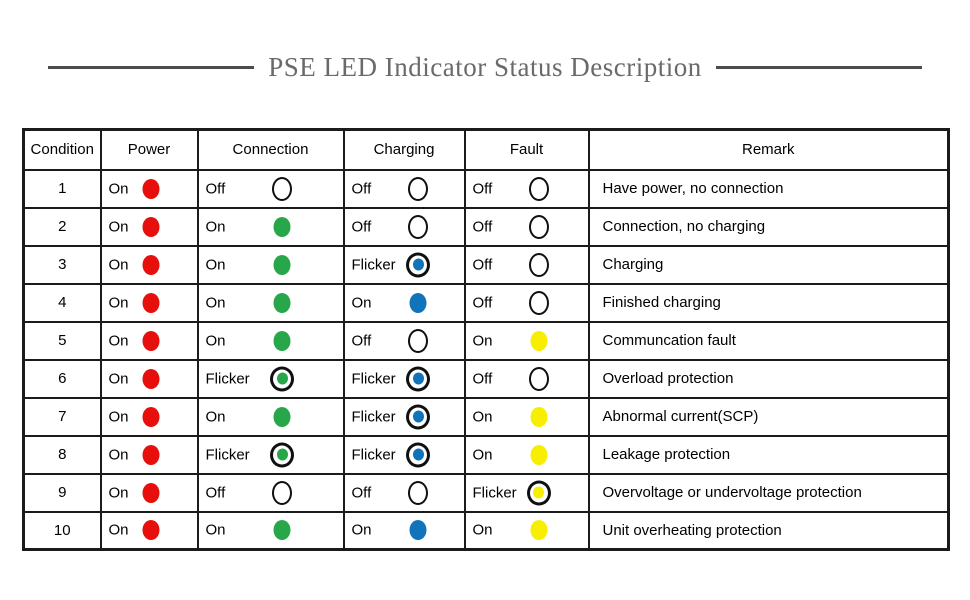 This screenshot has width=970, height=600. I want to click on led-blue-on-icon, so click(418, 302).